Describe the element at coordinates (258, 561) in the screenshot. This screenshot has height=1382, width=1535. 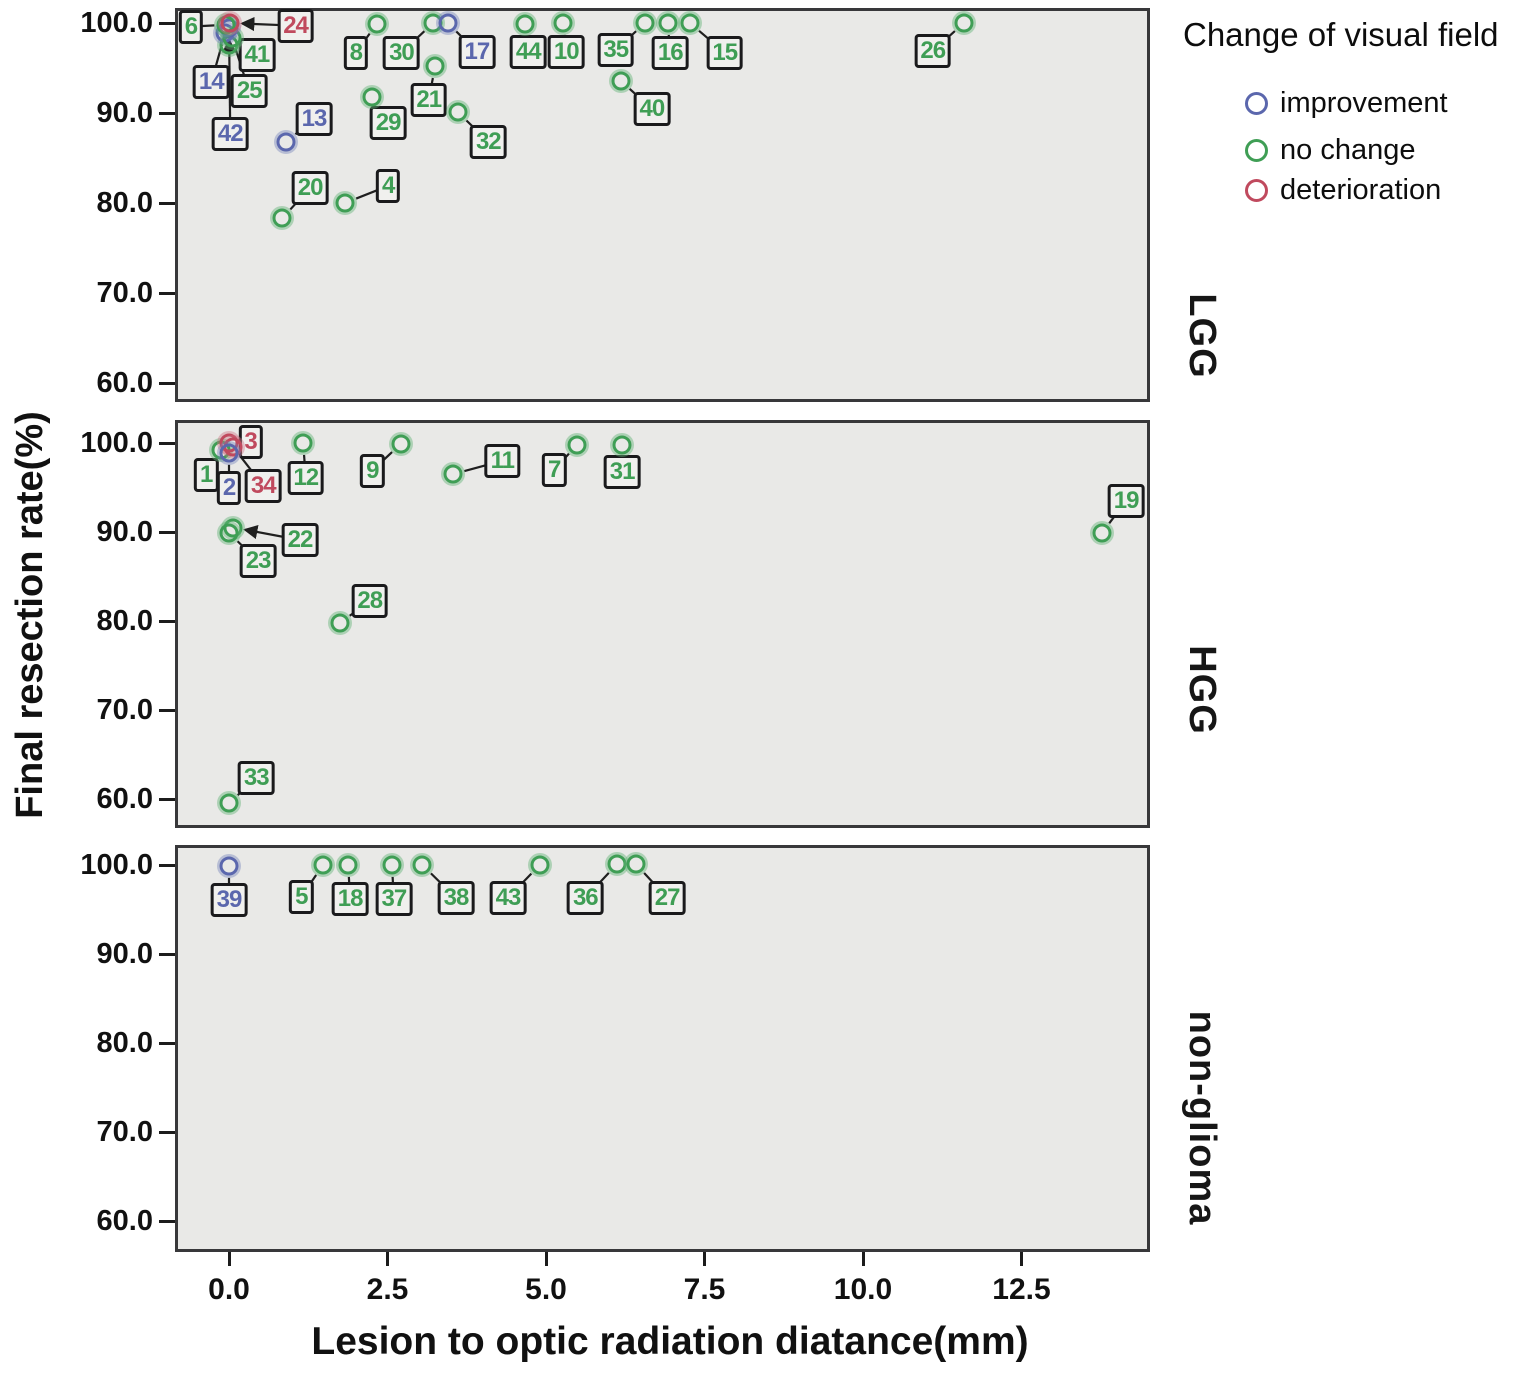
I see `point-label-23: 23` at that location.